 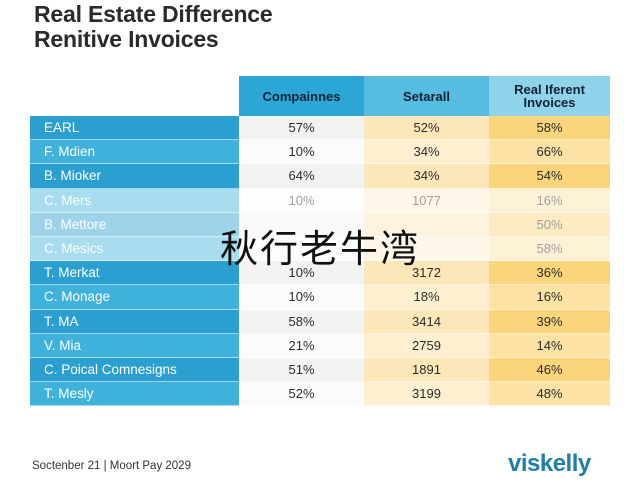 What do you see at coordinates (549, 394) in the screenshot?
I see `row-value-col-3: 48%` at bounding box center [549, 394].